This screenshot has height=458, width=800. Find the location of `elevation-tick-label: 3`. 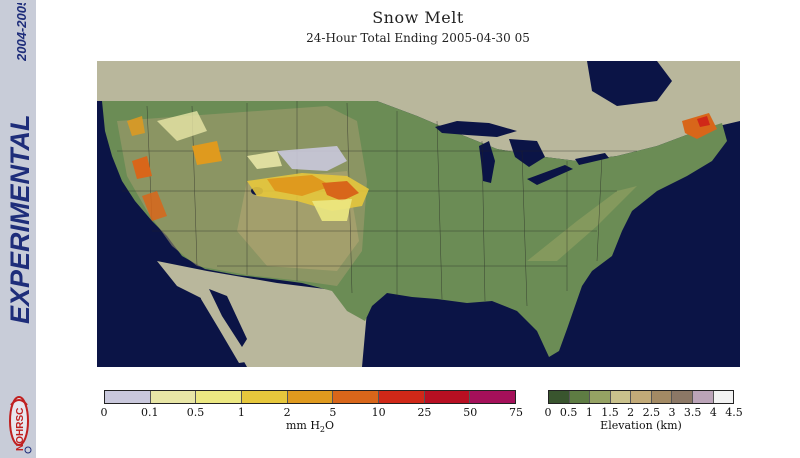

elevation-tick-label: 3 is located at coordinates (672, 412).